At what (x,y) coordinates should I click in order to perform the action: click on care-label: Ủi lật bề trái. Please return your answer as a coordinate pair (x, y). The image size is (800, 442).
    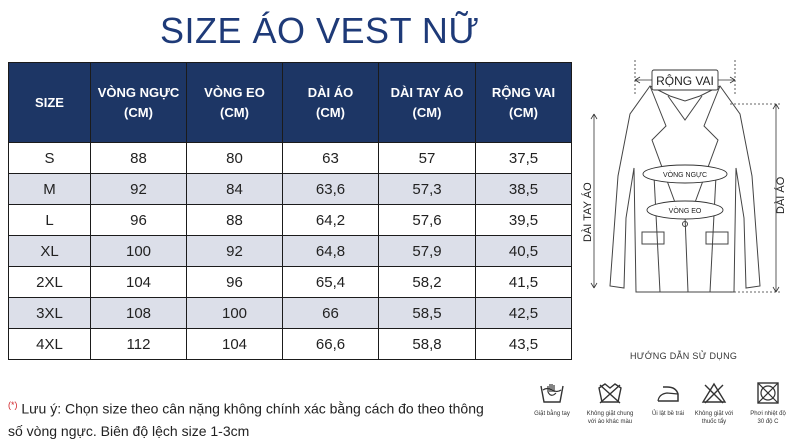
    Looking at the image, I should click on (667, 414).